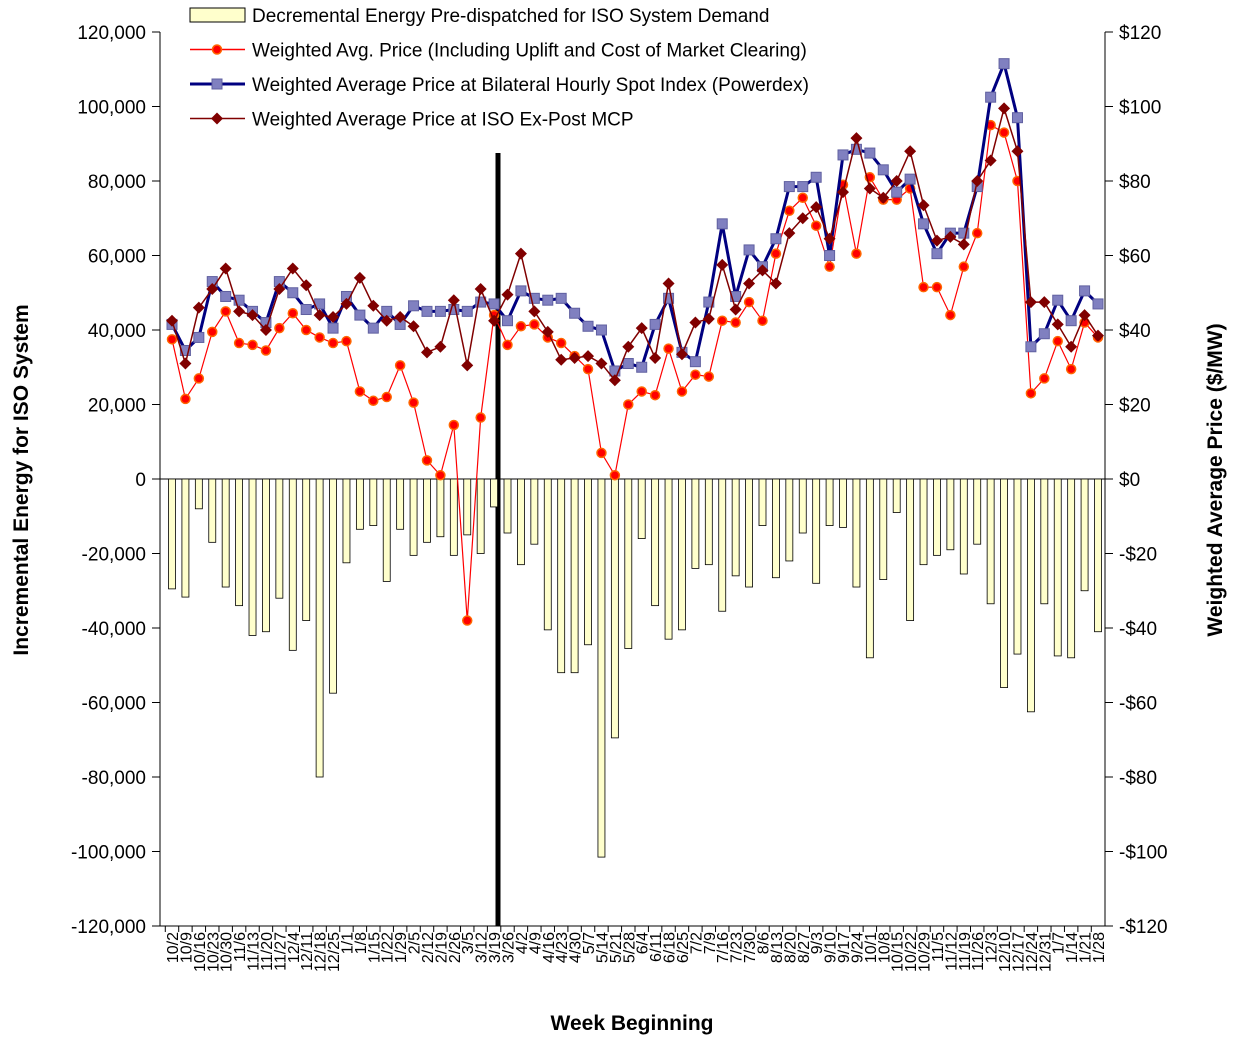 This screenshot has height=1039, width=1235. I want to click on x-tick-label: 5/14, so click(602, 947).